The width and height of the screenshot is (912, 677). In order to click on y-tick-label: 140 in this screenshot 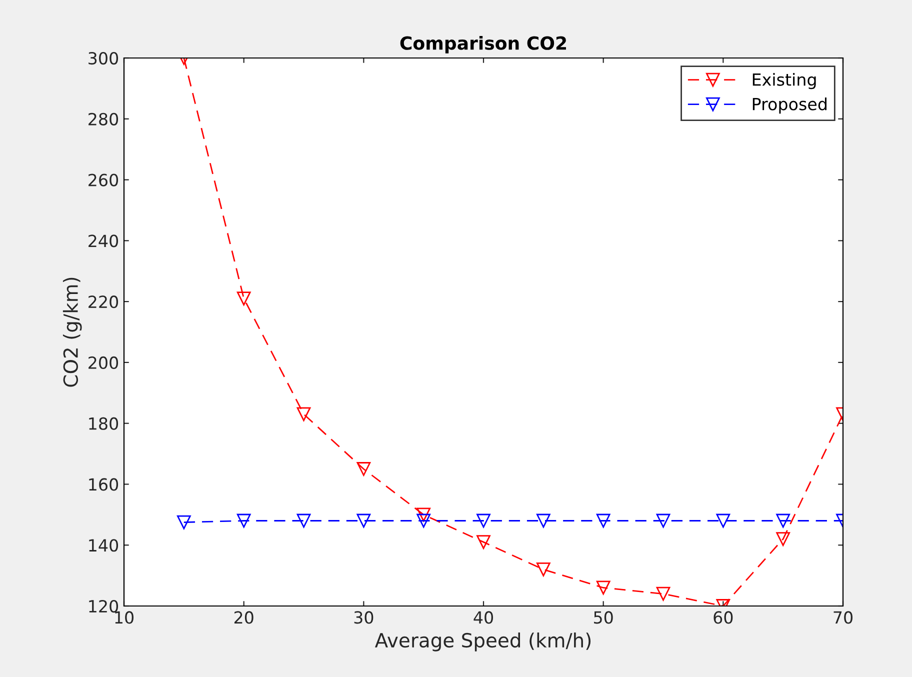, I will do `click(103, 545)`.